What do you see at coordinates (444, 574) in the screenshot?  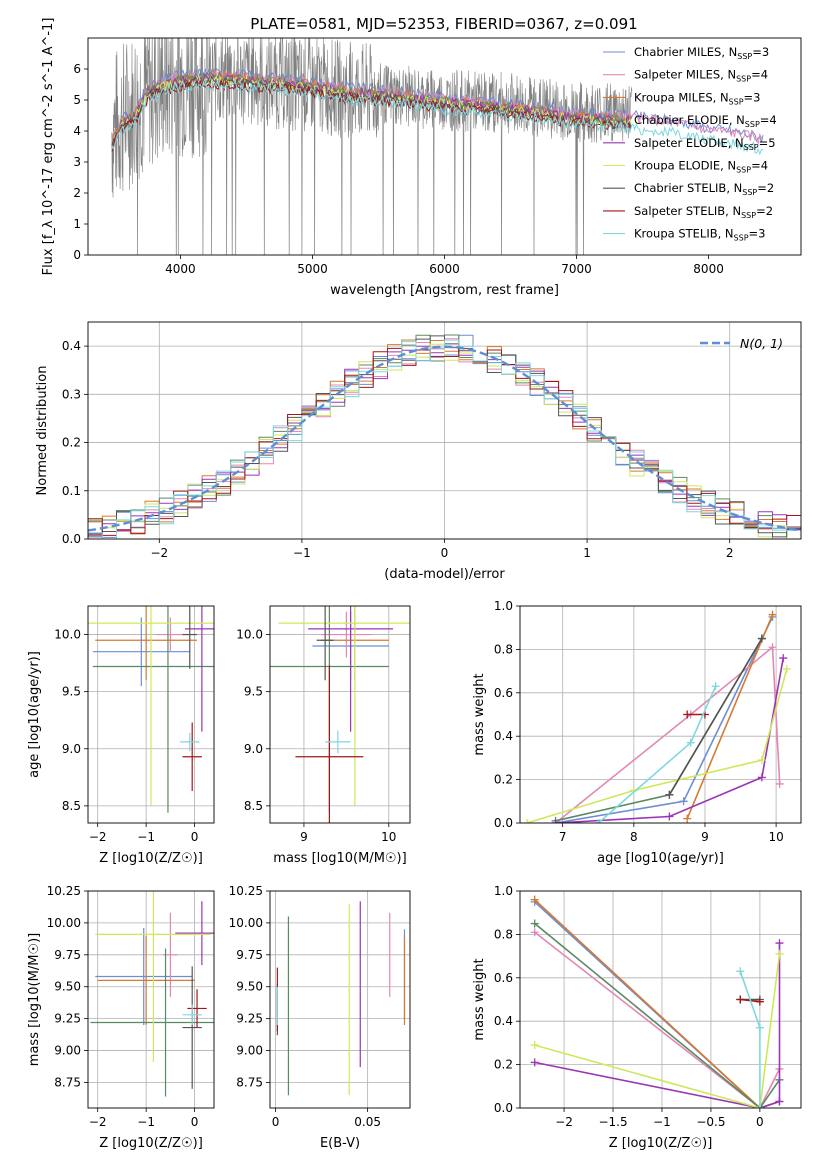 I see `x-axis-label: (data-model)/error` at bounding box center [444, 574].